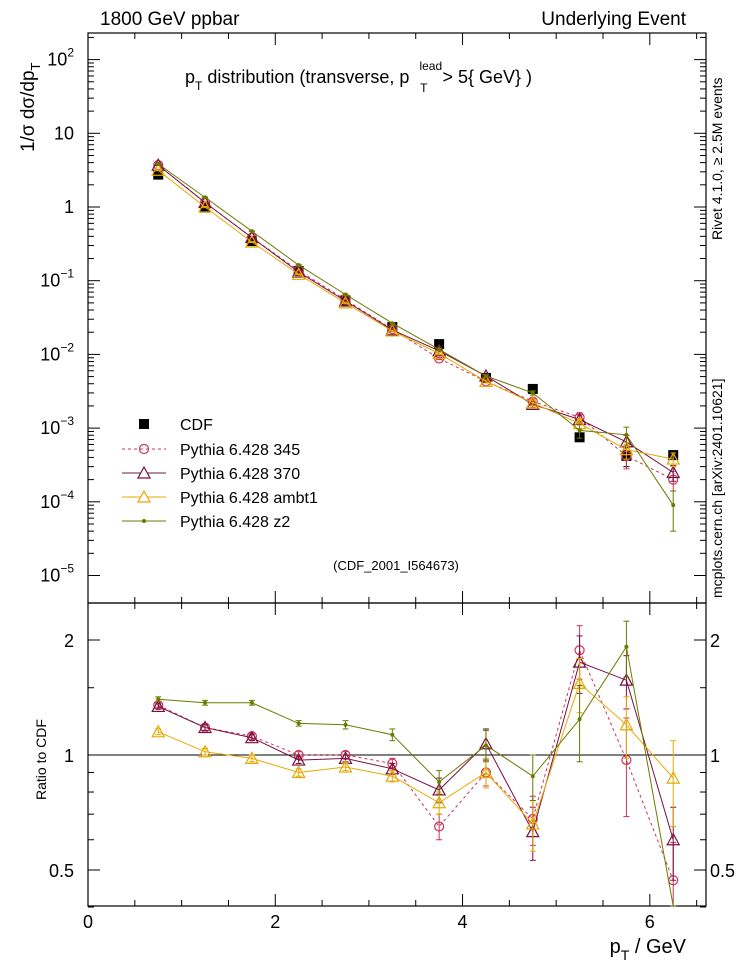 This screenshot has width=746, height=972. I want to click on legend-label-z2: Pythia 6.428 z2, so click(235, 522).